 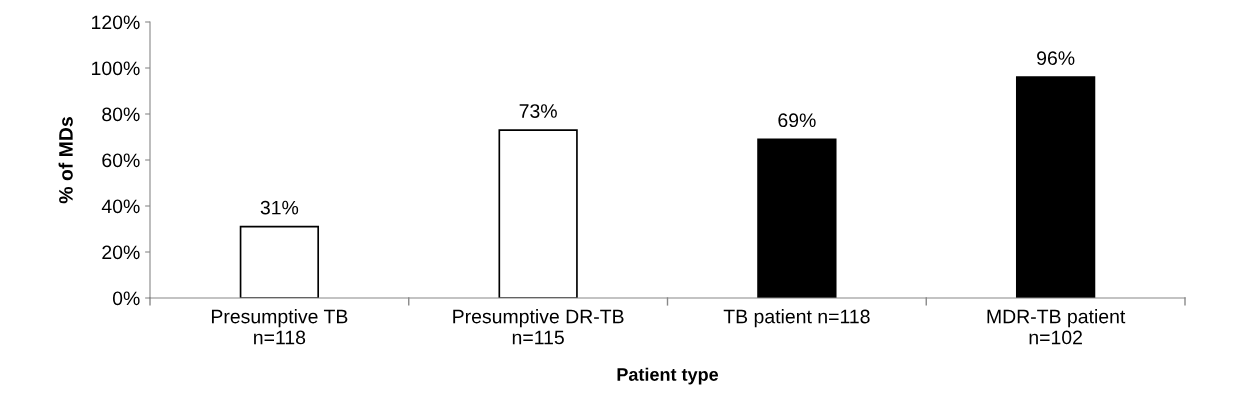 I want to click on y-tick-label: 20%, so click(x=121, y=252).